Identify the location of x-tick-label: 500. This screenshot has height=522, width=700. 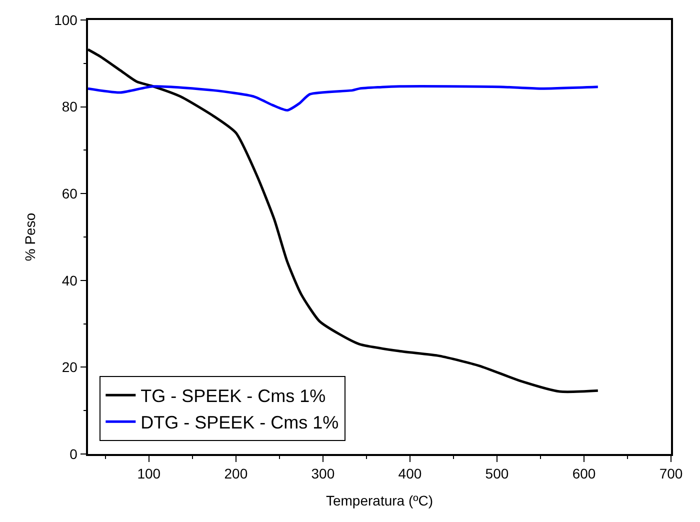
(497, 474).